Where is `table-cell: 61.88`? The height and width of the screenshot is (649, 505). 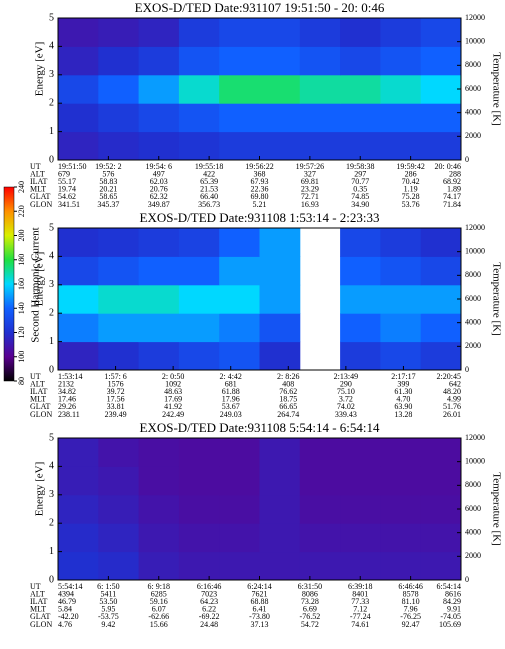 table-cell: 61.88 is located at coordinates (231, 391).